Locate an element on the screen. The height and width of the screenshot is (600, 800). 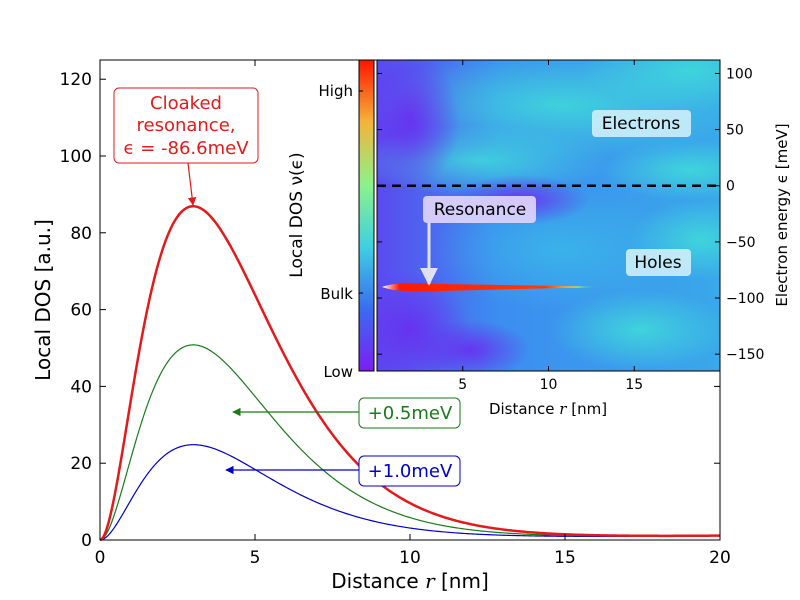
main-y-tick-label: 60 is located at coordinates (81, 311).